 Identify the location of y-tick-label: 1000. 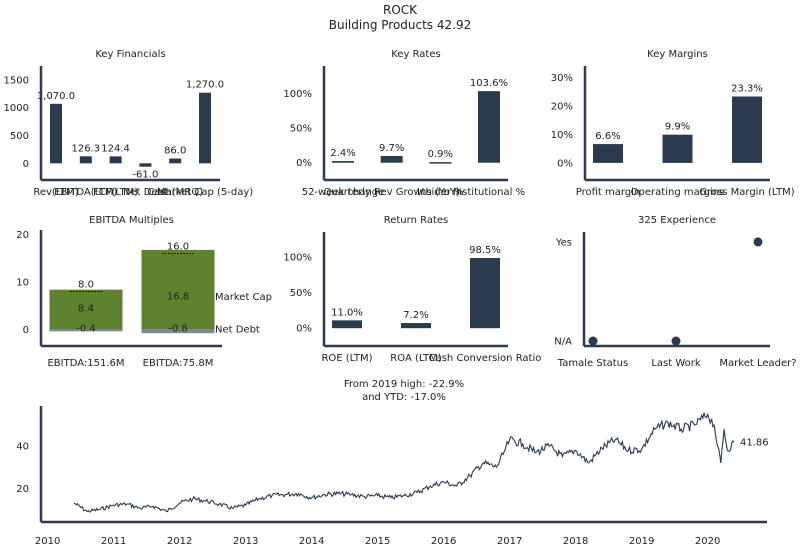
(16, 108).